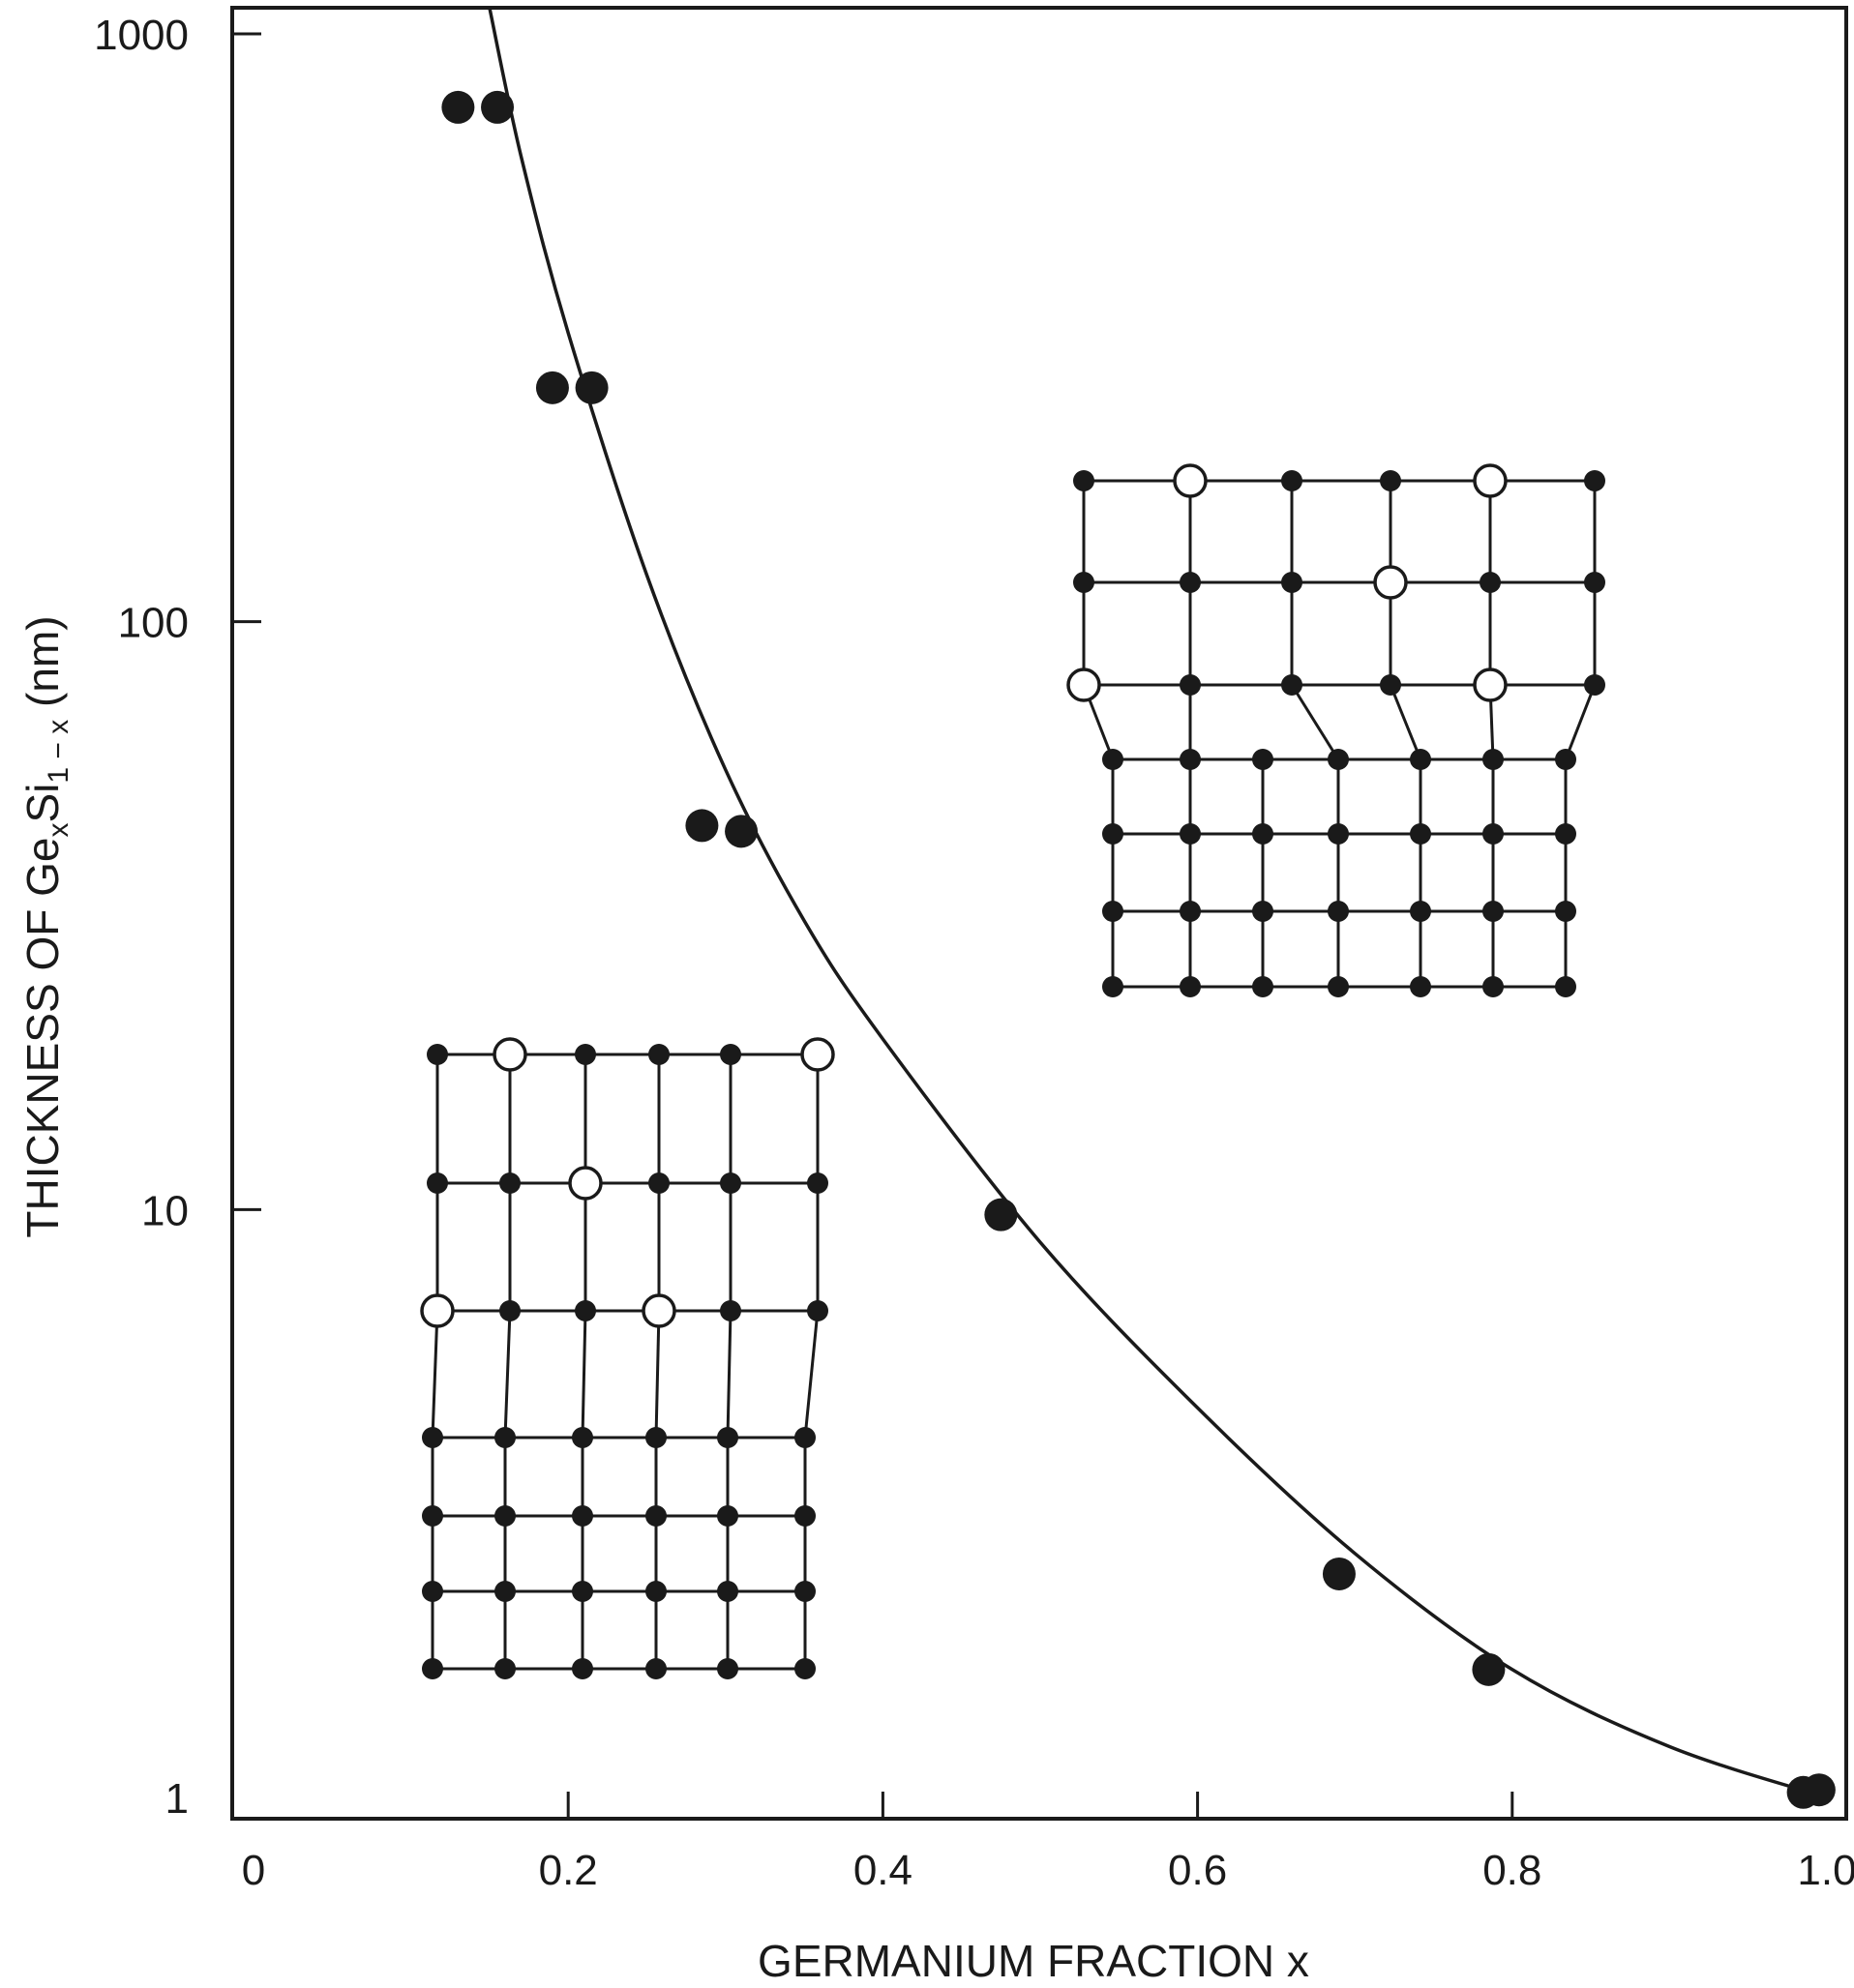 This screenshot has width=1854, height=1988. What do you see at coordinates (154, 623) in the screenshot?
I see `y-tick-label: 100` at bounding box center [154, 623].